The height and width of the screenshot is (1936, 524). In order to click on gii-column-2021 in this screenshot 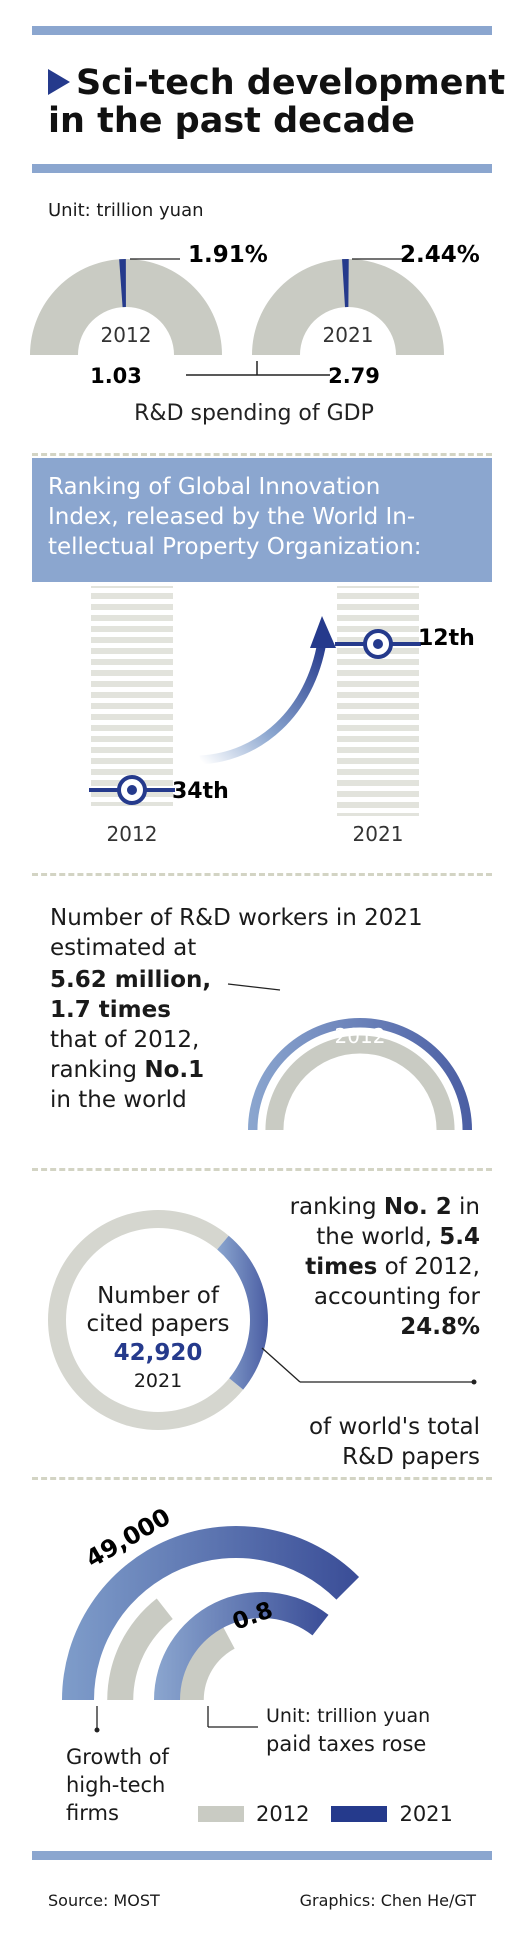, I will do `click(378, 701)`.